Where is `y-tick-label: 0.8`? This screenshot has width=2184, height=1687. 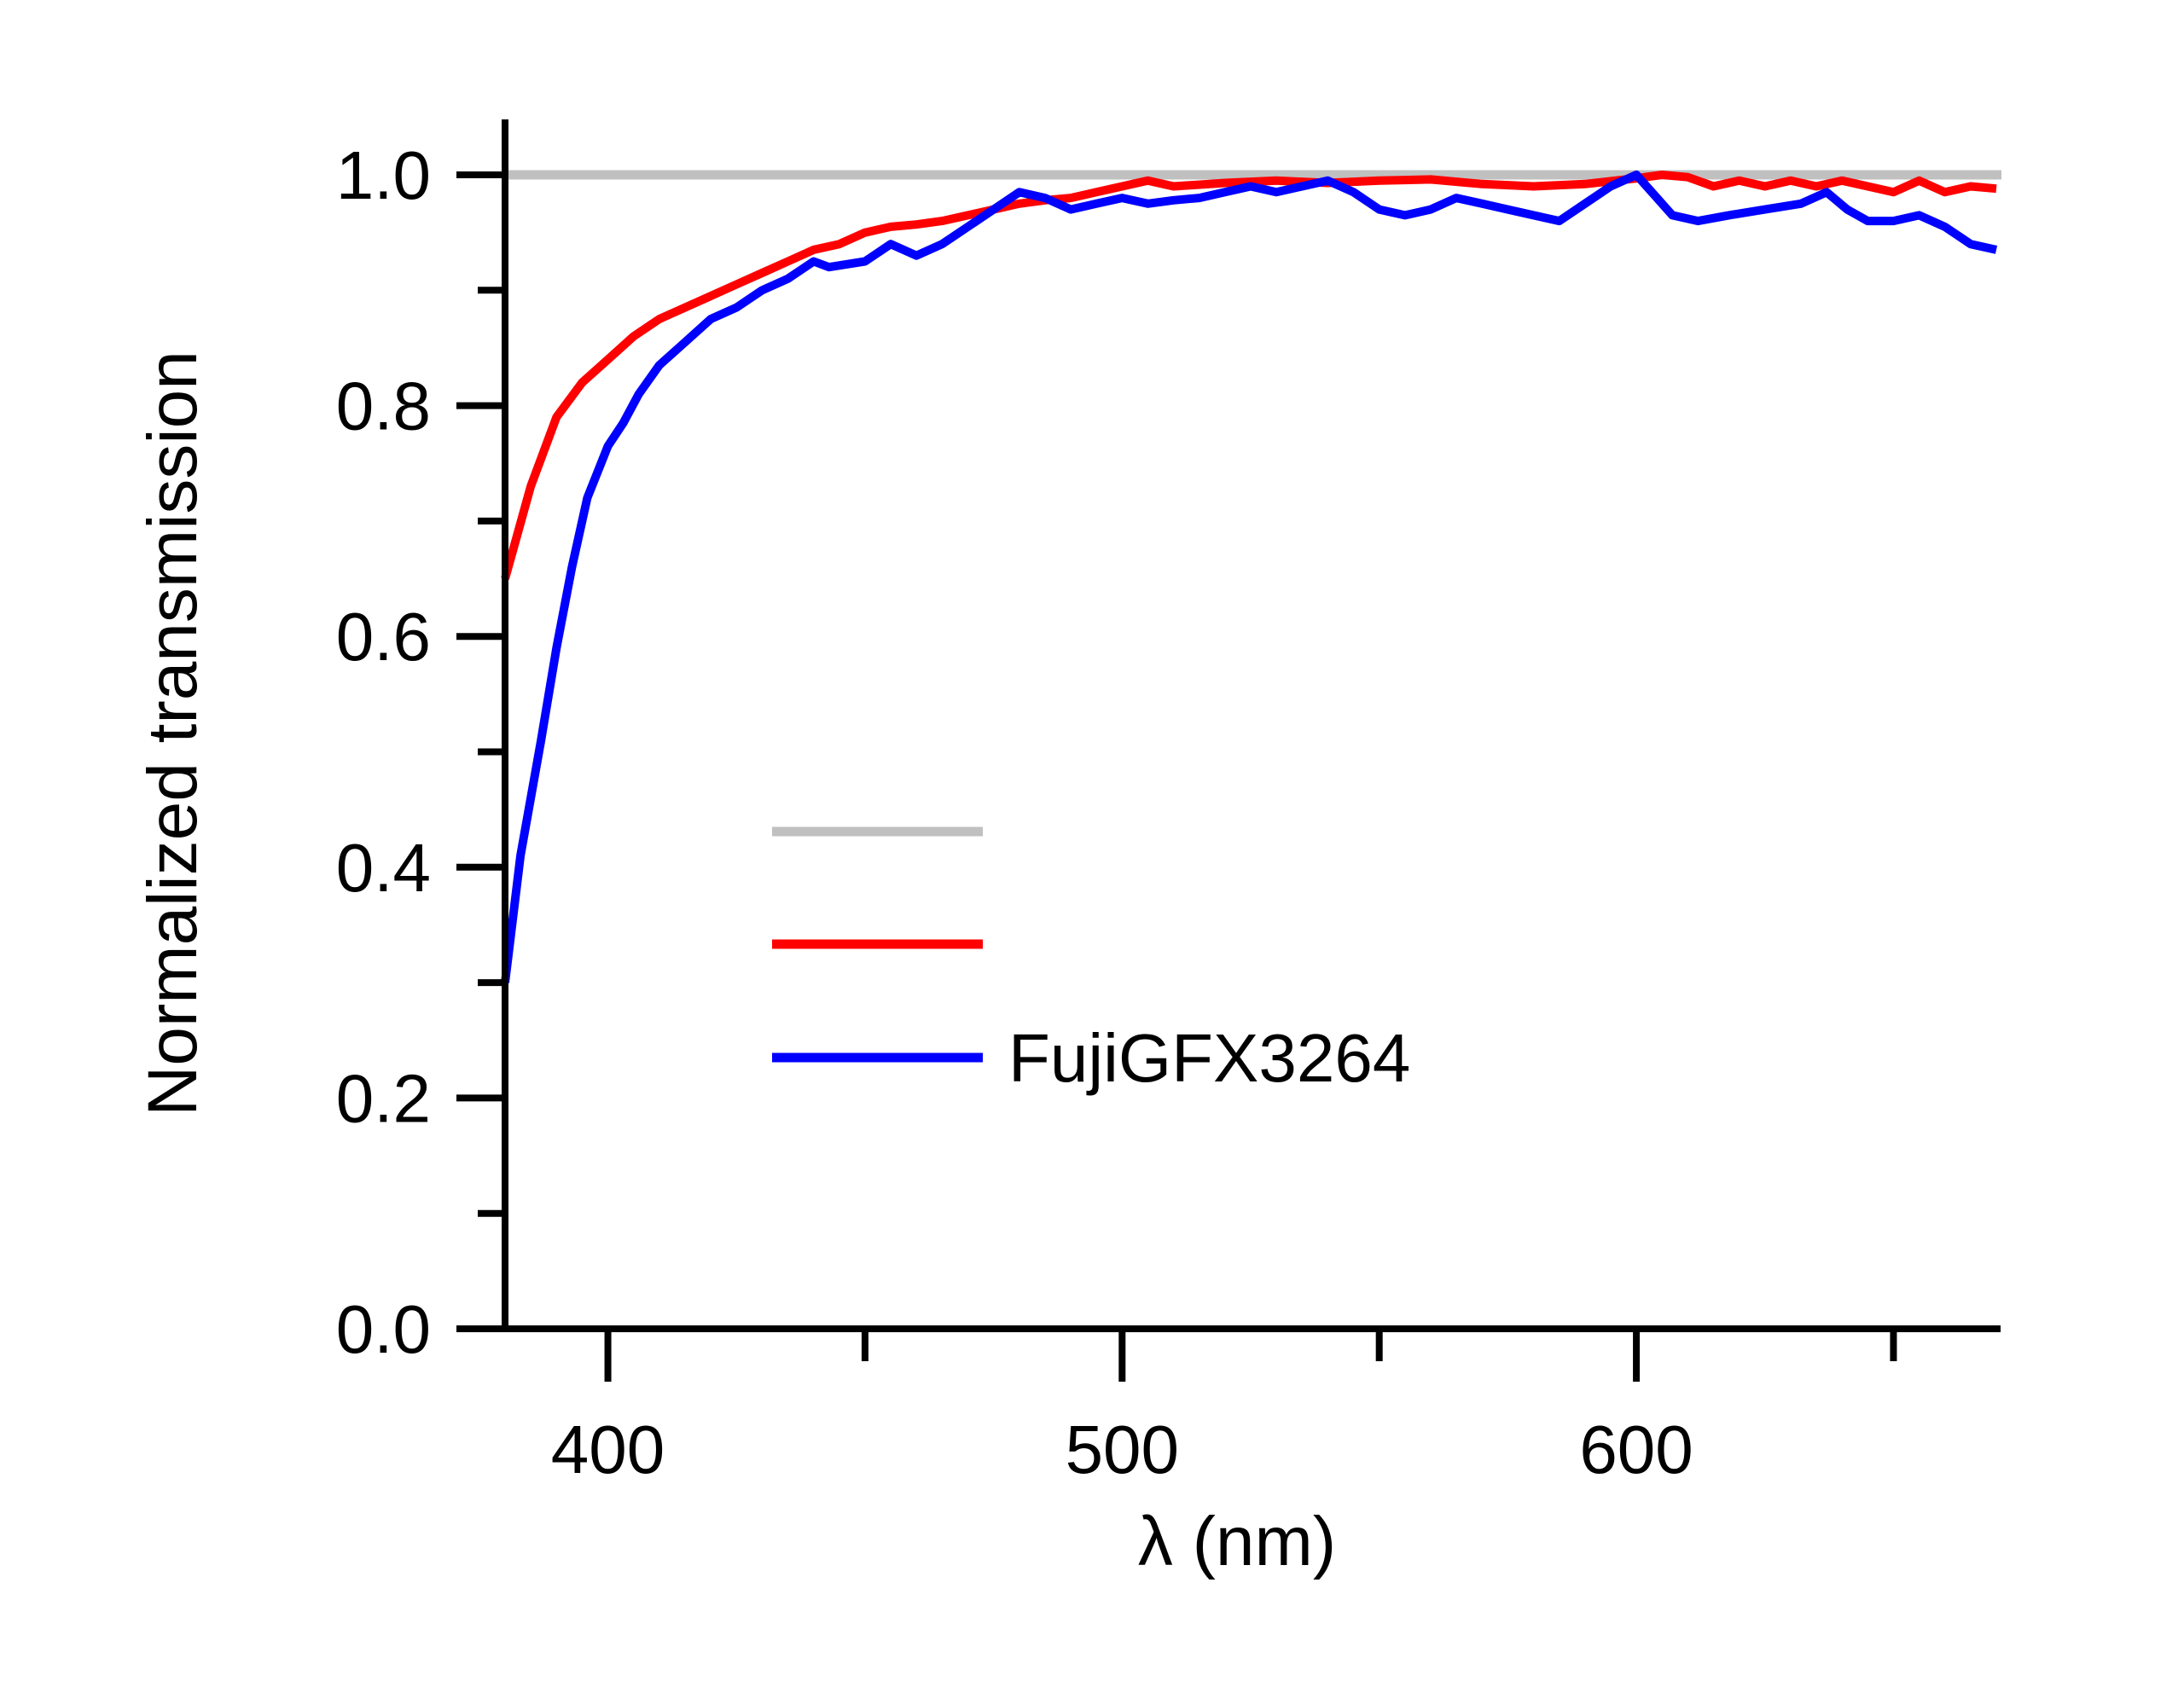
y-tick-label: 0.8 is located at coordinates (383, 406).